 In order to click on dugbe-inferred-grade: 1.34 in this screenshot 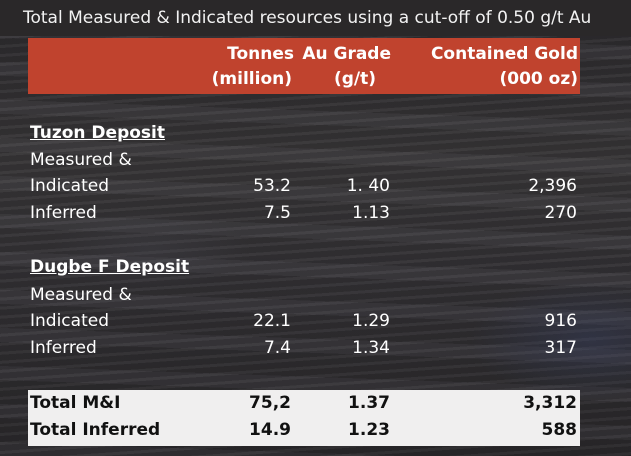, I will do `click(371, 348)`.